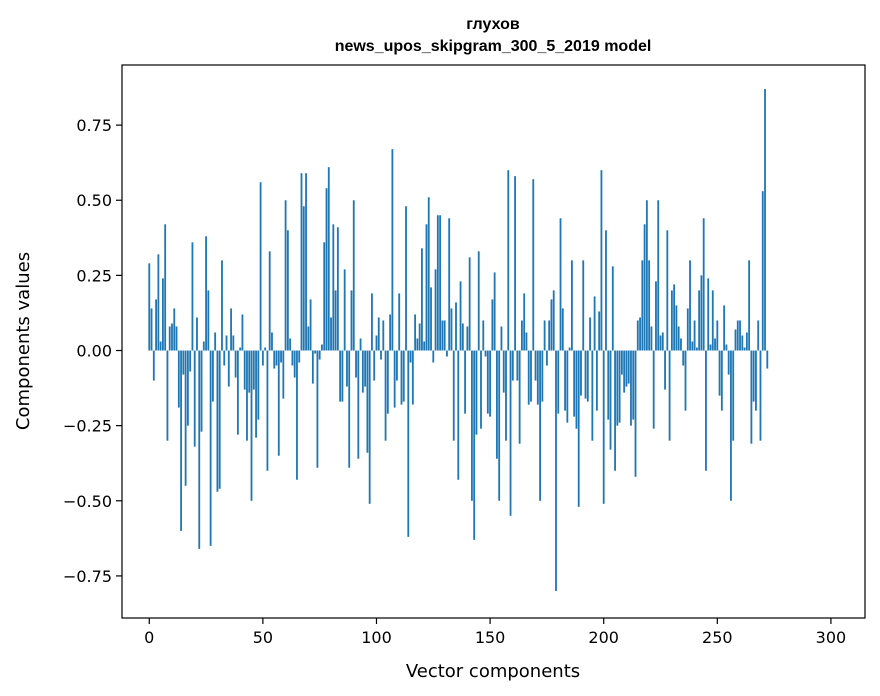 Image resolution: width=880 pixels, height=696 pixels. What do you see at coordinates (23, 341) in the screenshot?
I see `y-axis-label: Components values` at bounding box center [23, 341].